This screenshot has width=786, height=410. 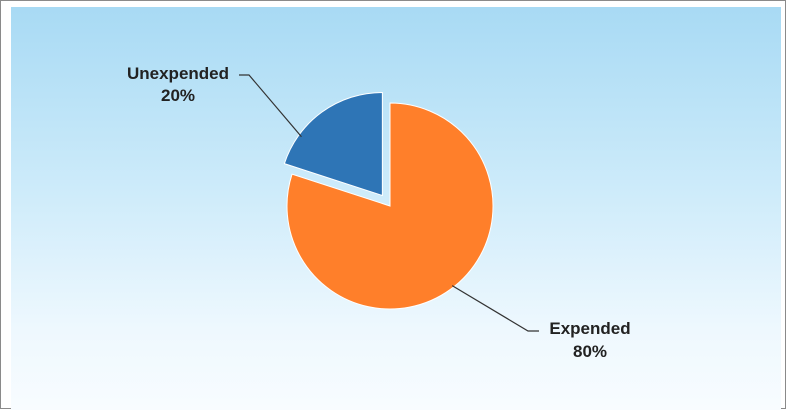 What do you see at coordinates (589, 328) in the screenshot?
I see `slice-label-expended-name: Expended` at bounding box center [589, 328].